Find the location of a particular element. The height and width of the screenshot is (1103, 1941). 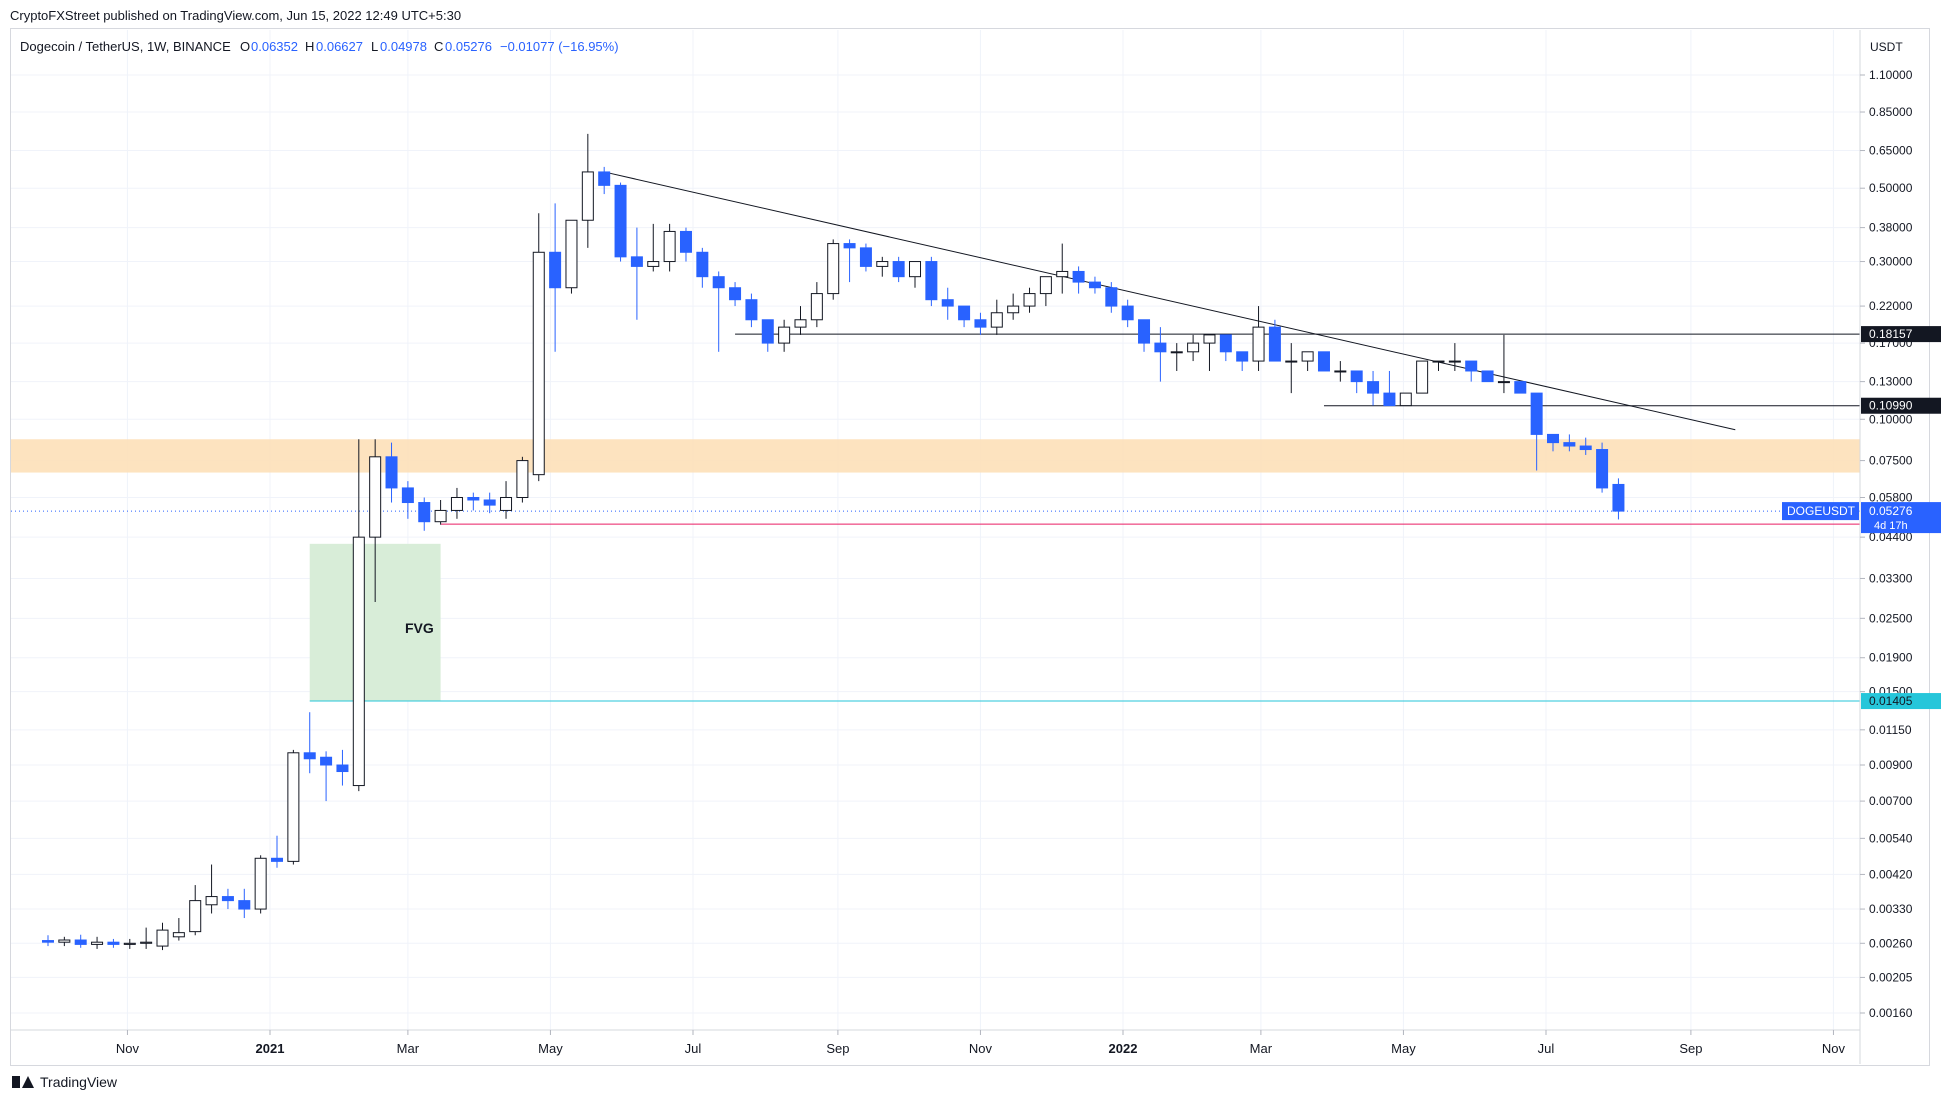

y-tick-label: 0.38000 is located at coordinates (1891, 228).